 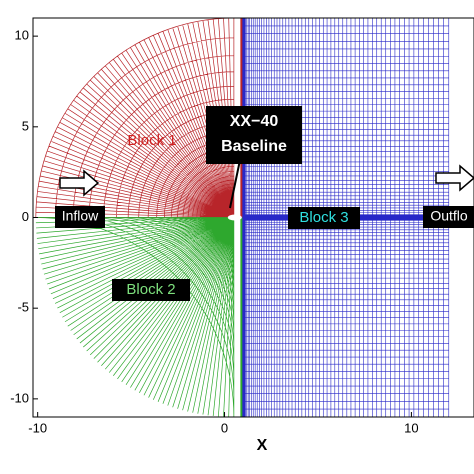 I want to click on annotation: Block 2, so click(x=150, y=289).